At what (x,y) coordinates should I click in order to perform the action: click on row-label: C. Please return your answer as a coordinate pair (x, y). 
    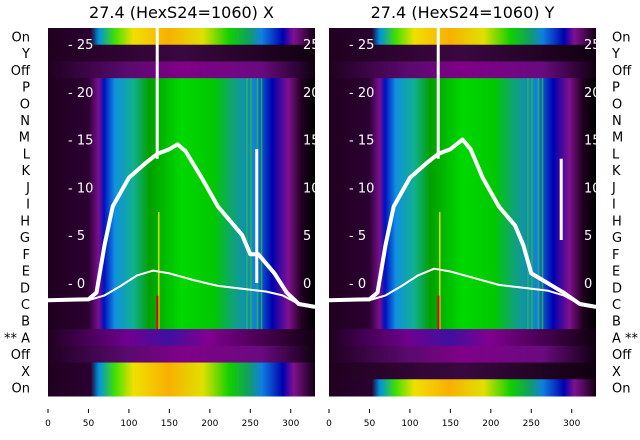
    Looking at the image, I should click on (25, 305).